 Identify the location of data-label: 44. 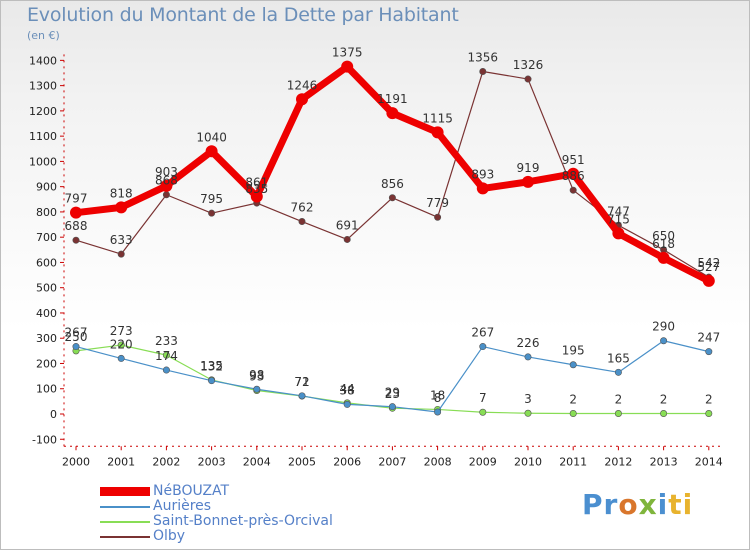
(347, 389).